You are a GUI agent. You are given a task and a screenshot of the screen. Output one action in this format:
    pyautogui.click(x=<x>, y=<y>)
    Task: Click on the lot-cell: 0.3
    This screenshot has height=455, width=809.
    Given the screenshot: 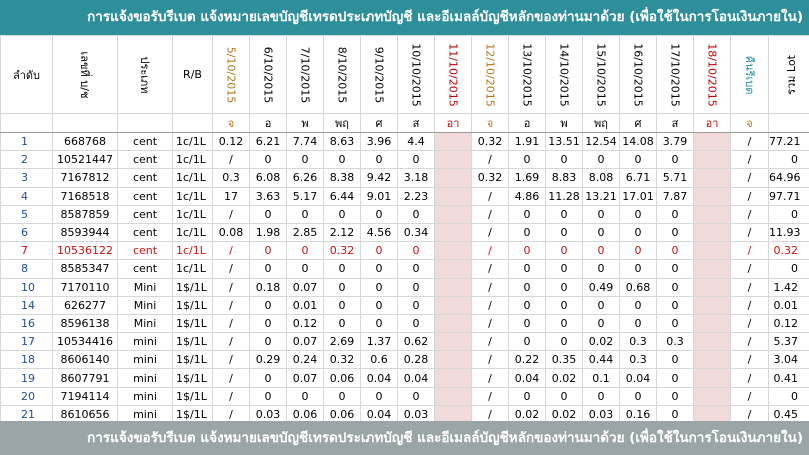 What is the action you would take?
    pyautogui.click(x=638, y=342)
    